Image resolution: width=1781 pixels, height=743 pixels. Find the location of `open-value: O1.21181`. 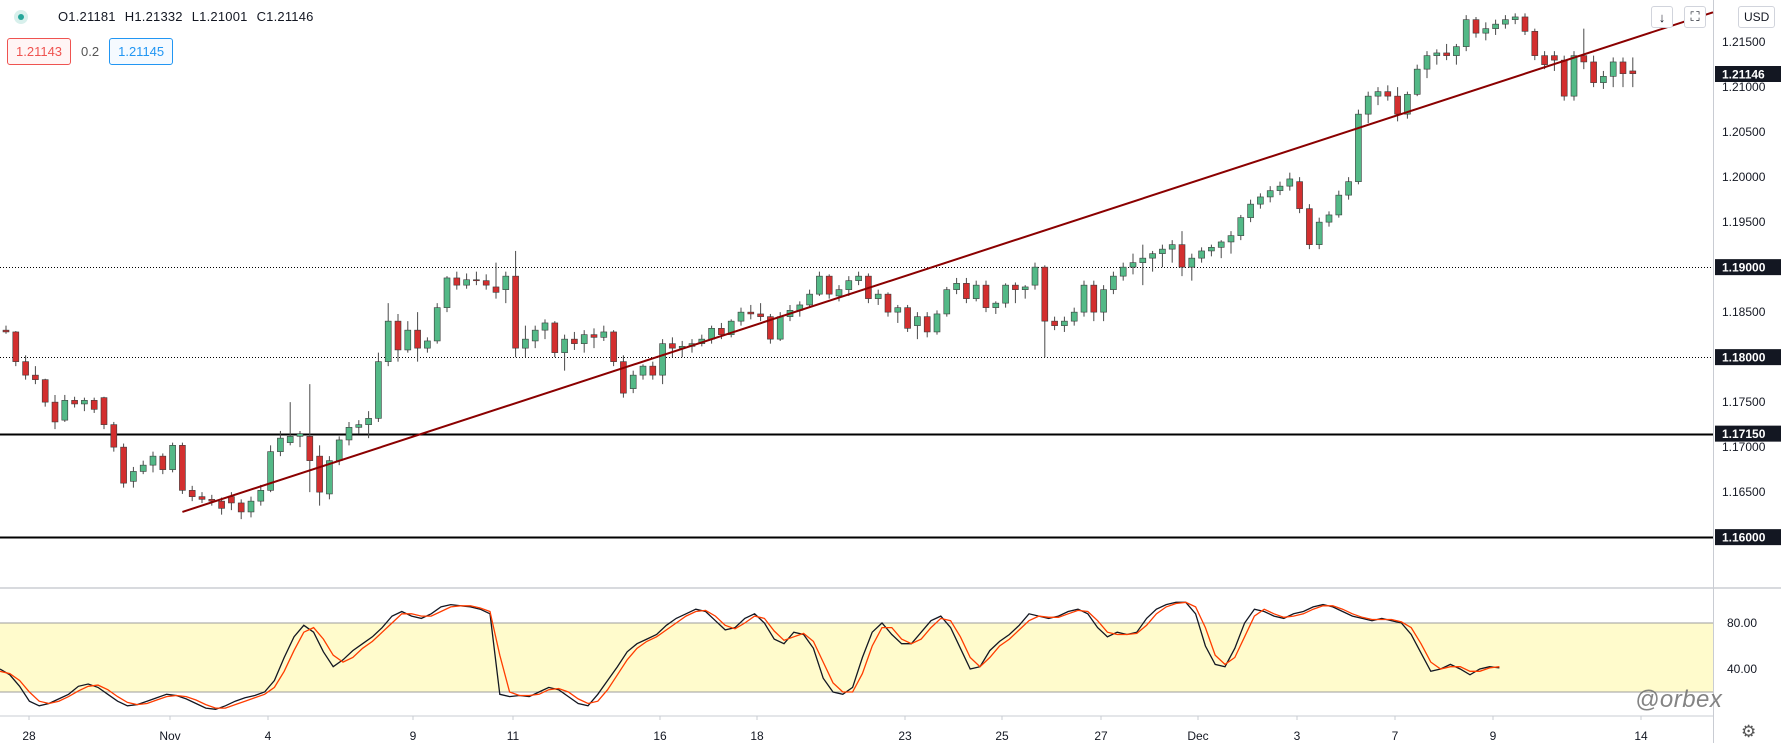

open-value: O1.21181 is located at coordinates (87, 16).